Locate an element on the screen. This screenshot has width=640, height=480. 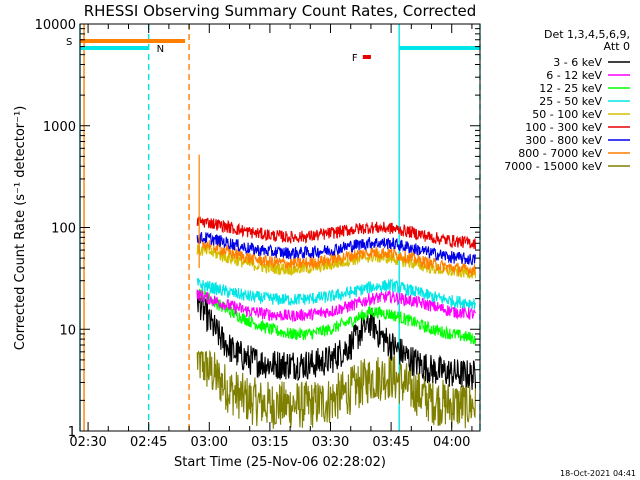
x-tick-label: 02:45 is located at coordinates (148, 442).